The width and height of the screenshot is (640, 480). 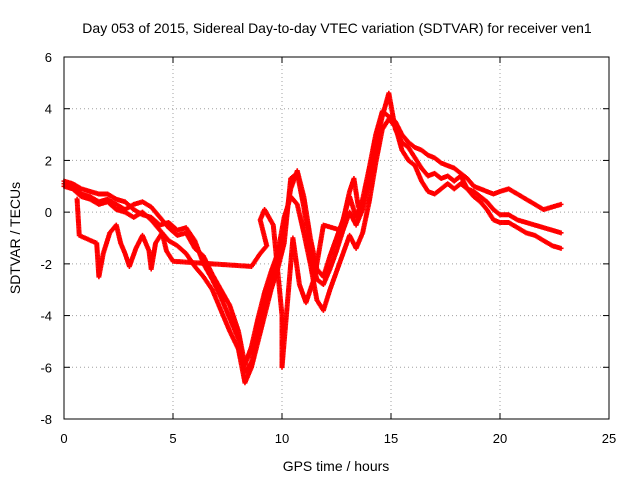 What do you see at coordinates (48, 57) in the screenshot?
I see `y-tick-label: 6` at bounding box center [48, 57].